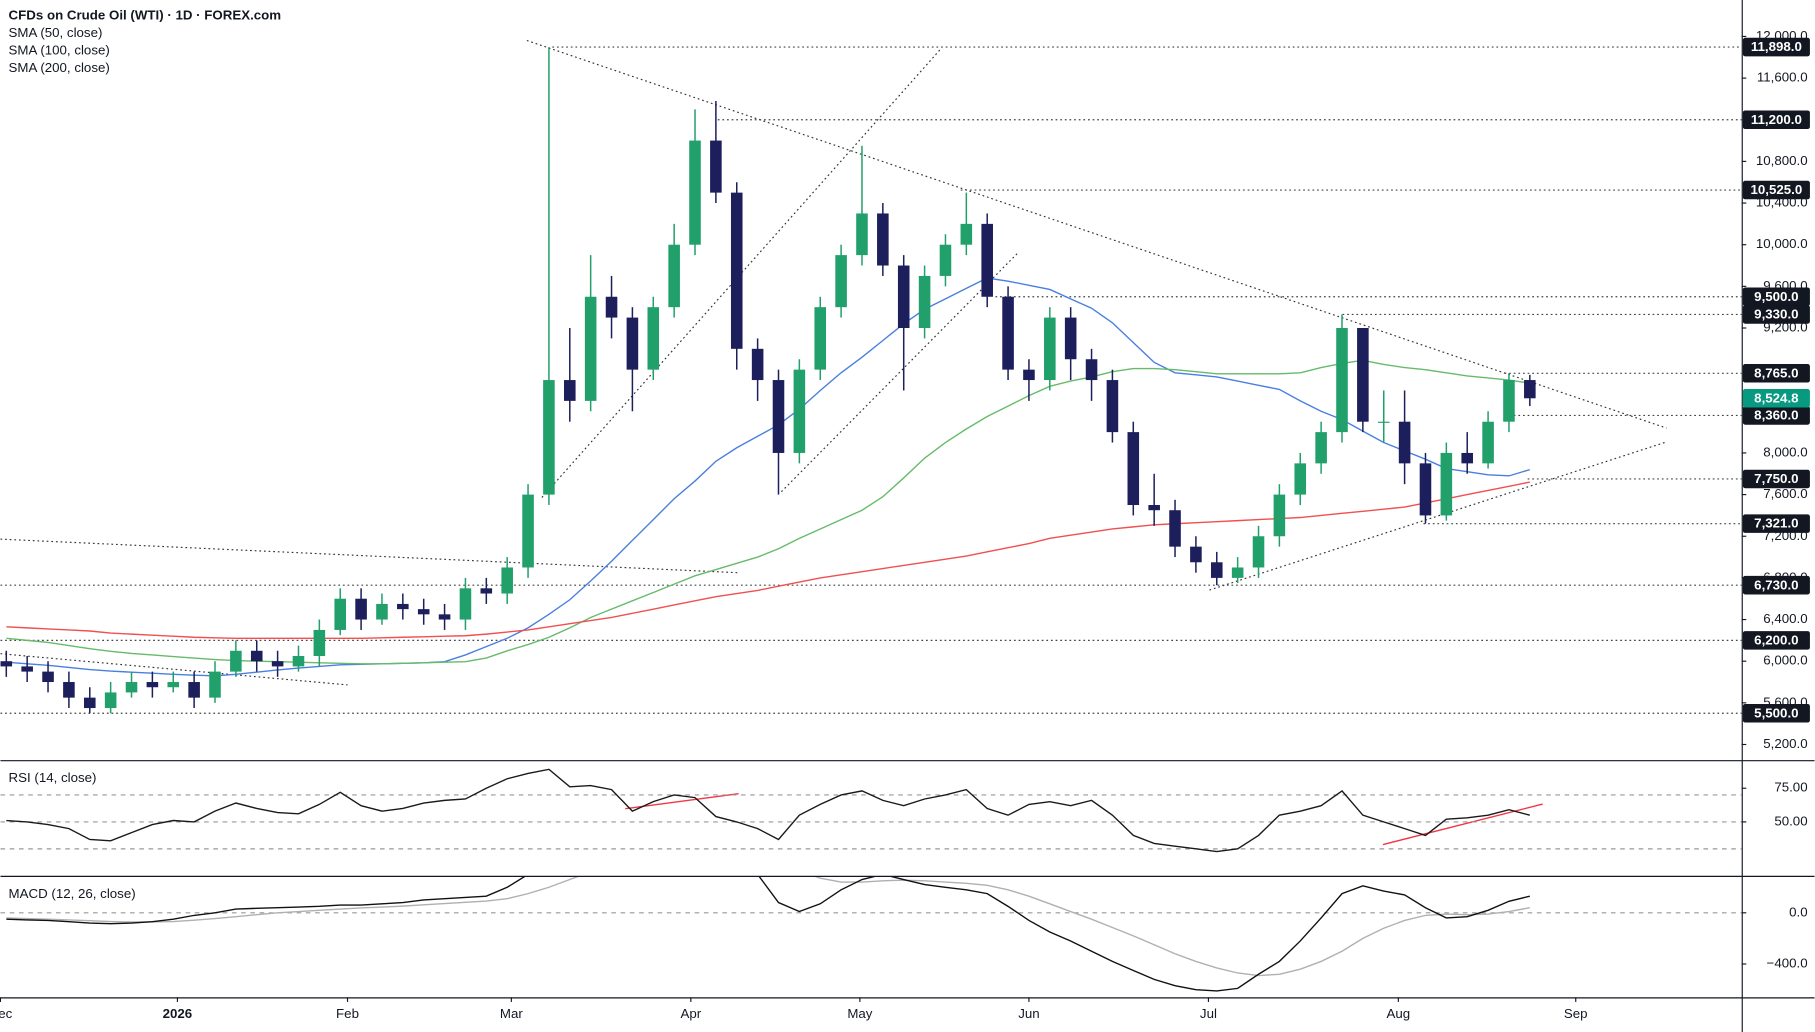 The height and width of the screenshot is (1032, 1815). What do you see at coordinates (1776, 712) in the screenshot?
I see `level-label: 5,500.0` at bounding box center [1776, 712].